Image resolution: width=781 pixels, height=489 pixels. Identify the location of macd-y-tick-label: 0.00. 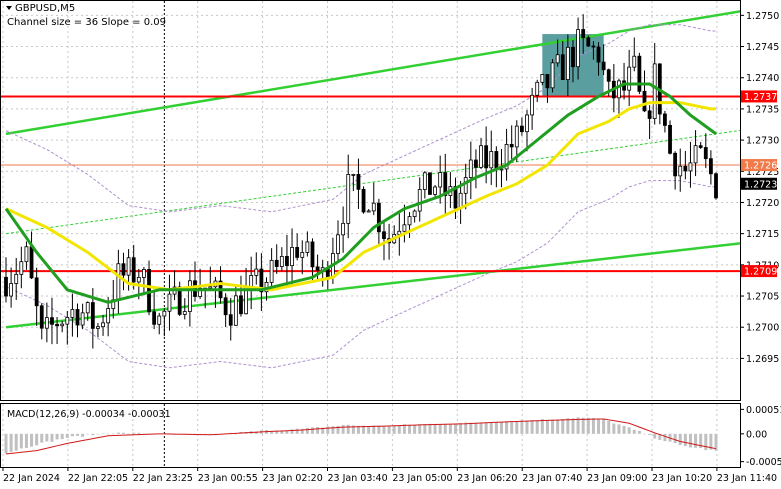
(756, 434).